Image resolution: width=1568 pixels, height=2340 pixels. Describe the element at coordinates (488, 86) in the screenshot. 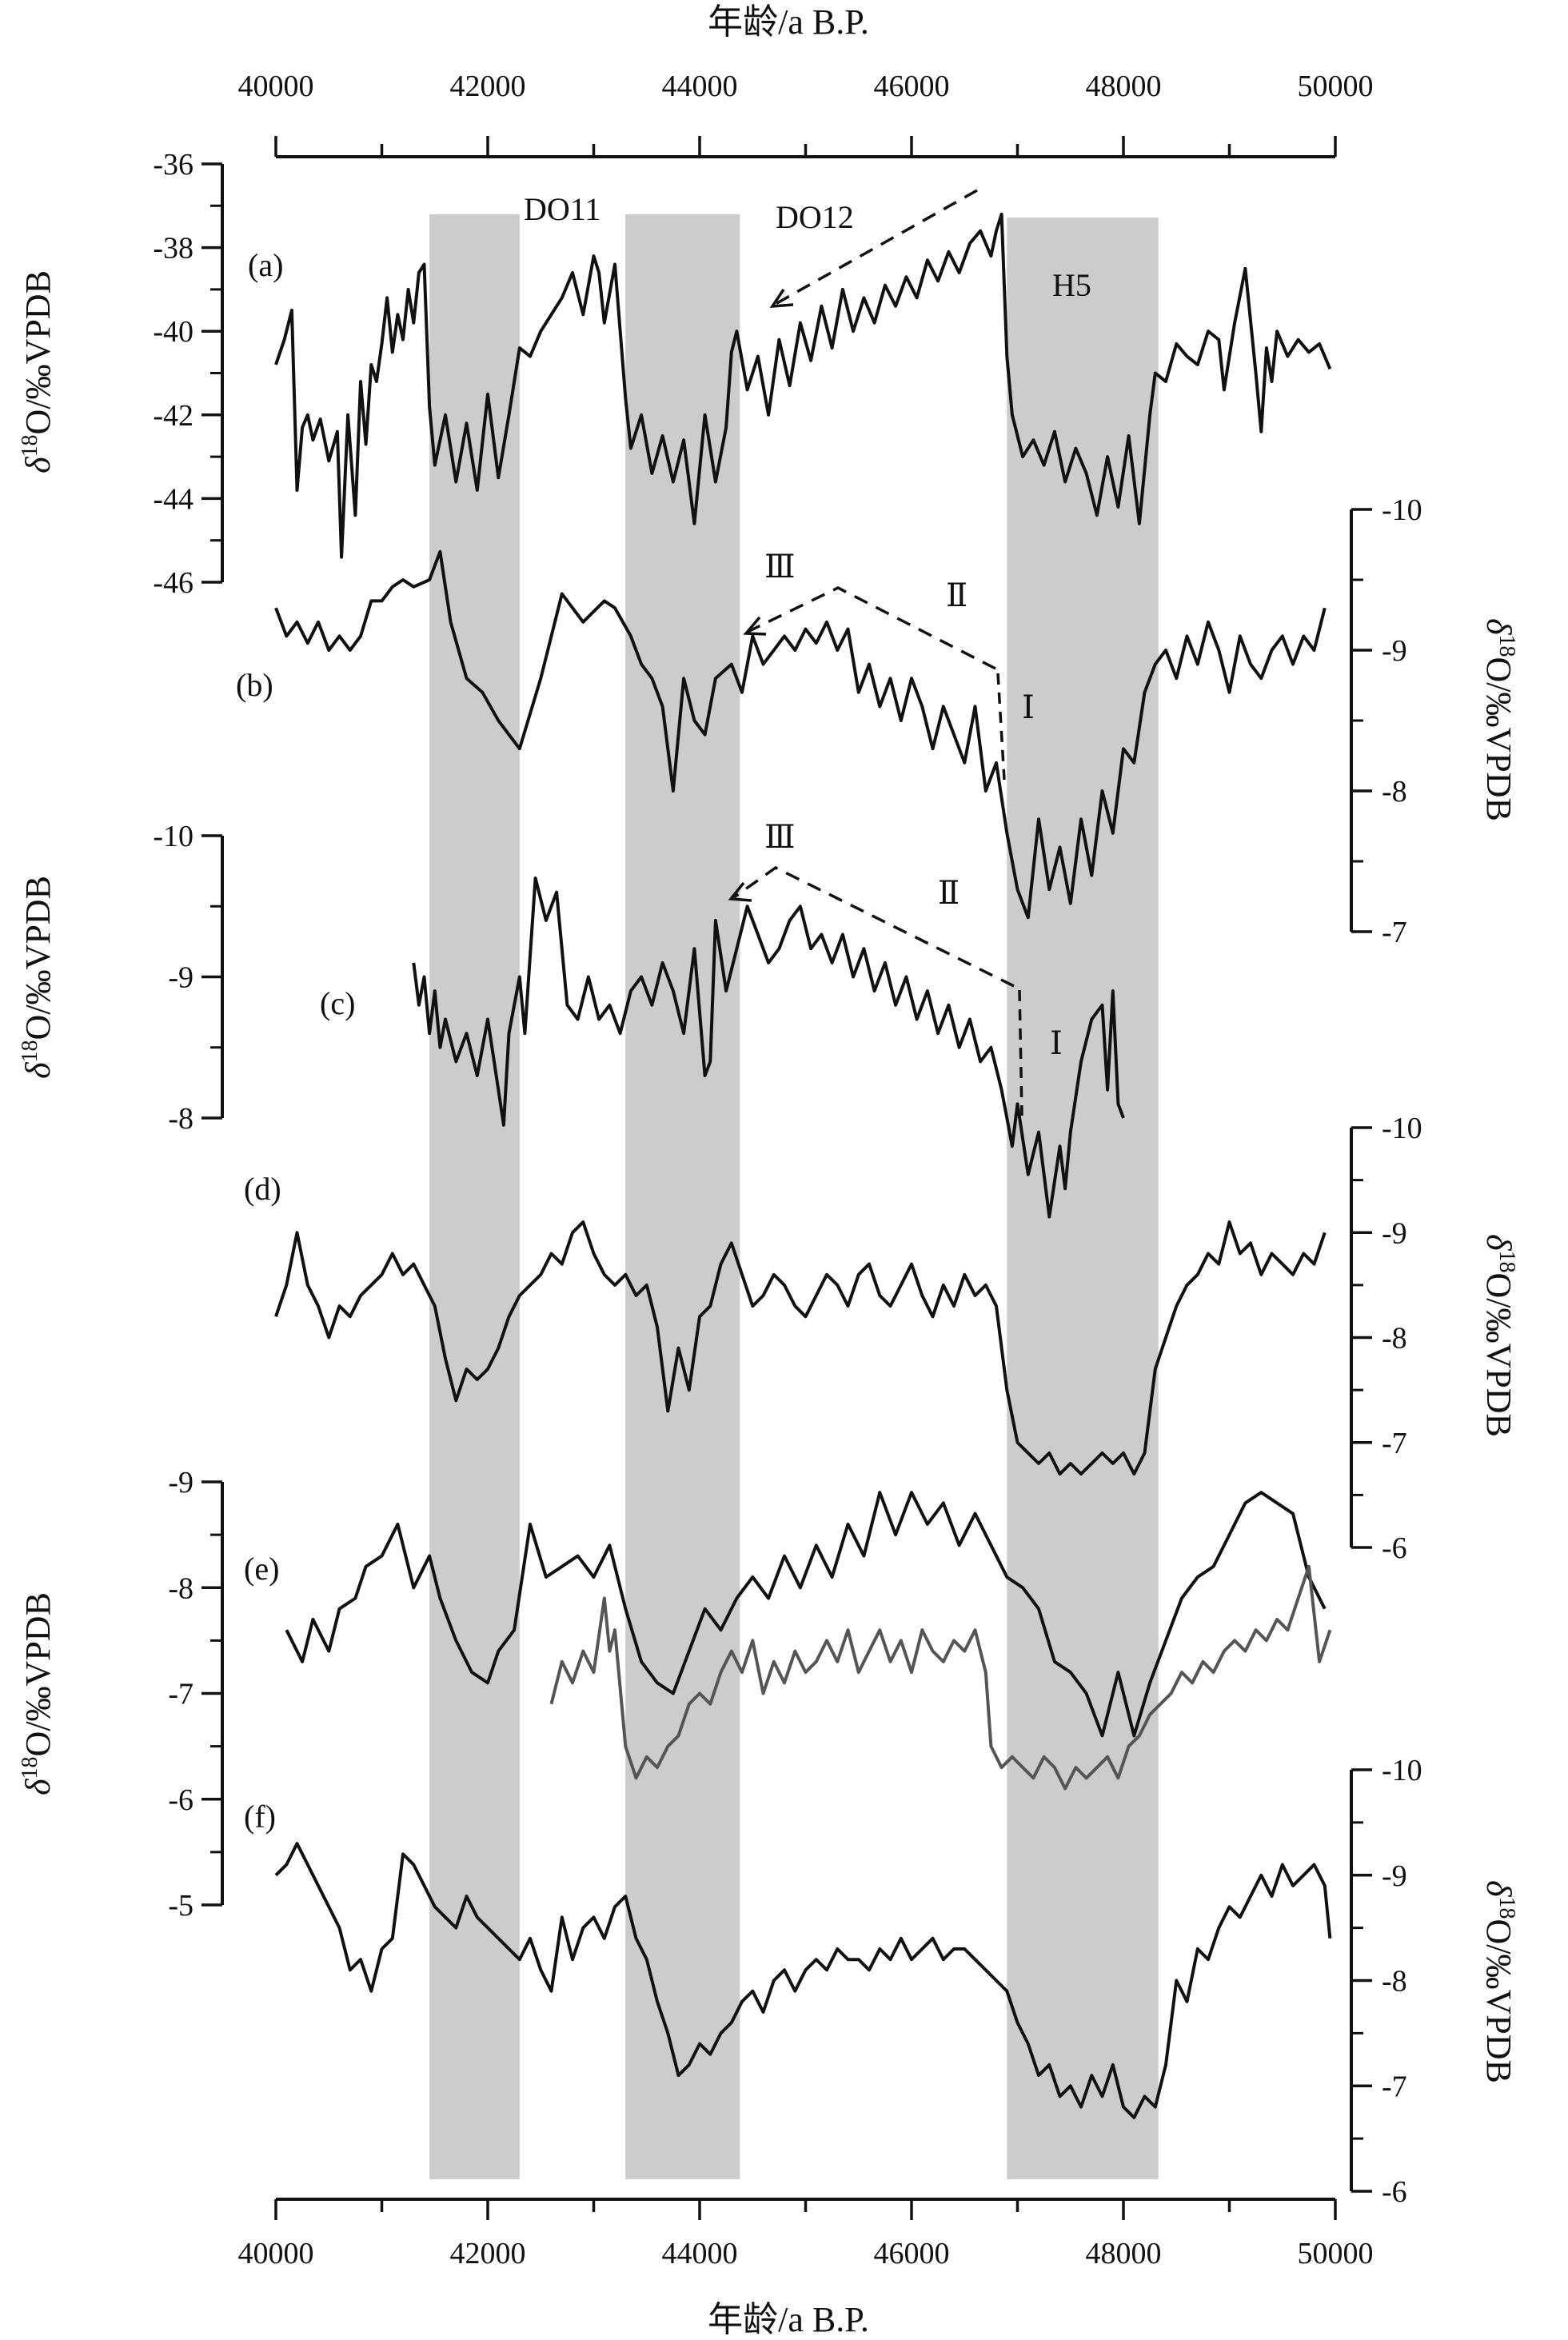

I see `x-tick-label-top: 42000` at that location.